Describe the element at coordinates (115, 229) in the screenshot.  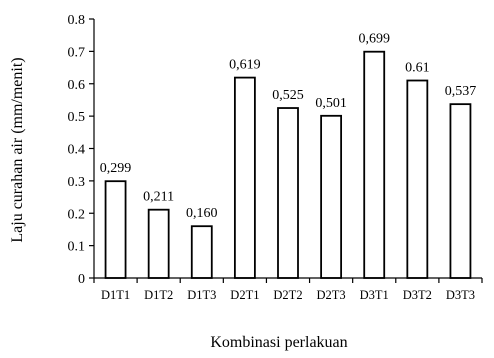
I see `bar-d1t1` at that location.